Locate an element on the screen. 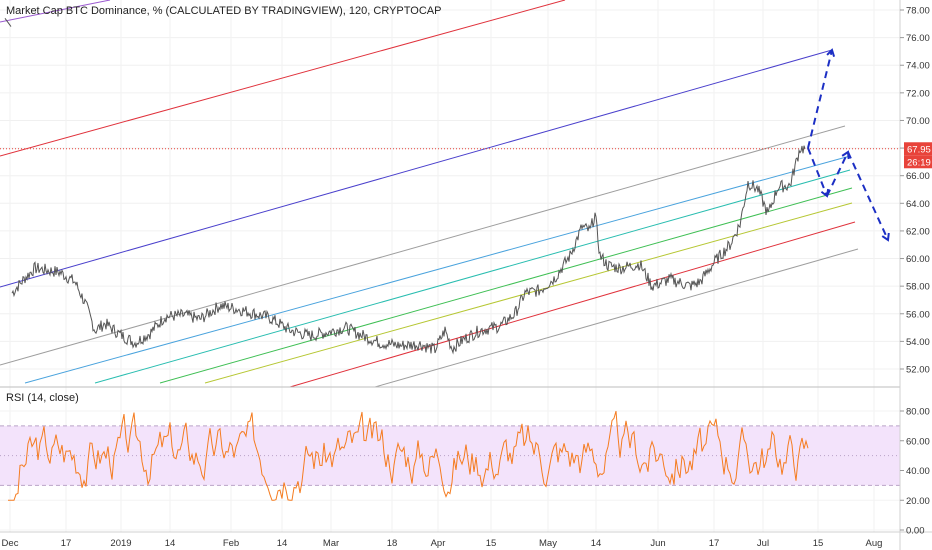 This screenshot has width=932, height=550. price-tick-label: 64.00 is located at coordinates (918, 204).